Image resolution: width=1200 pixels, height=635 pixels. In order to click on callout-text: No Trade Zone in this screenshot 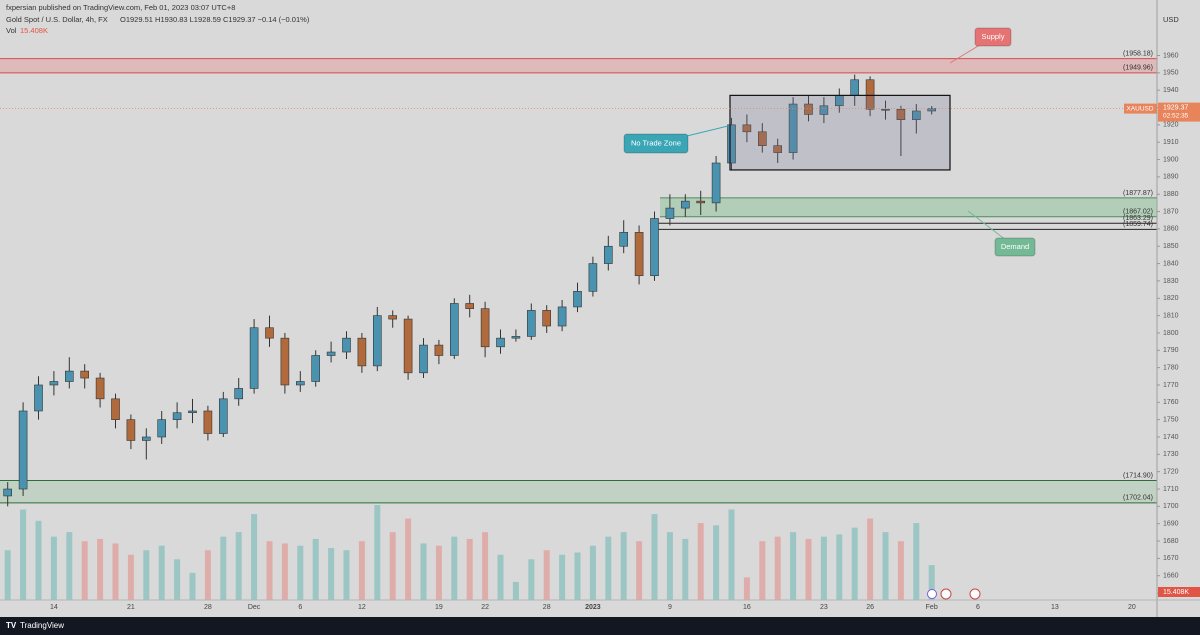, I will do `click(656, 142)`.